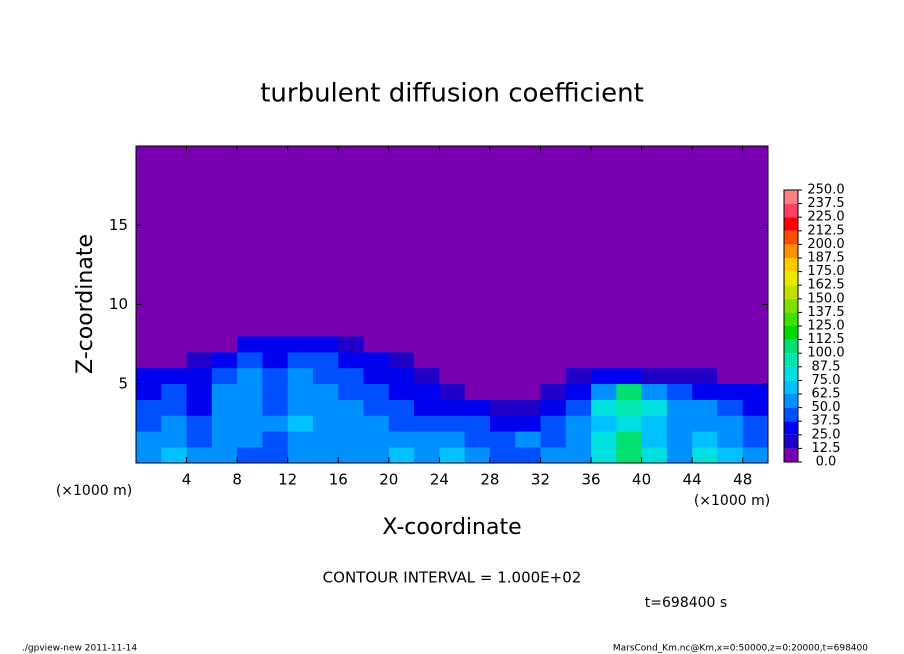 The height and width of the screenshot is (654, 904). What do you see at coordinates (79, 649) in the screenshot?
I see `footer-left: ./gpview-new 2011-11-14` at bounding box center [79, 649].